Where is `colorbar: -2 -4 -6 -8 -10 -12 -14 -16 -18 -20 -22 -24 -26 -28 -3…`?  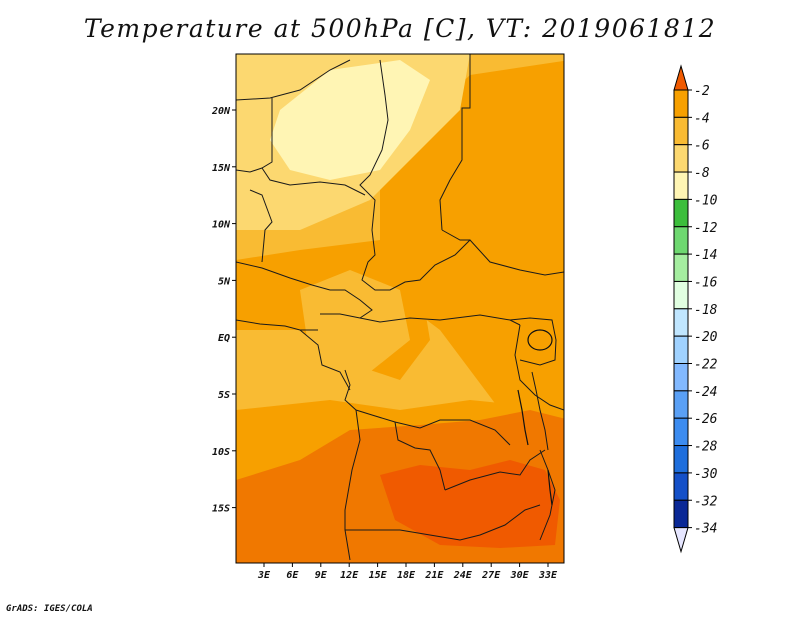 colorbar: -2 -4 -6 -8 -10 -12 -14 -16 -18 -20 -22 -24 -26 -28 -3… is located at coordinates (695, 309).